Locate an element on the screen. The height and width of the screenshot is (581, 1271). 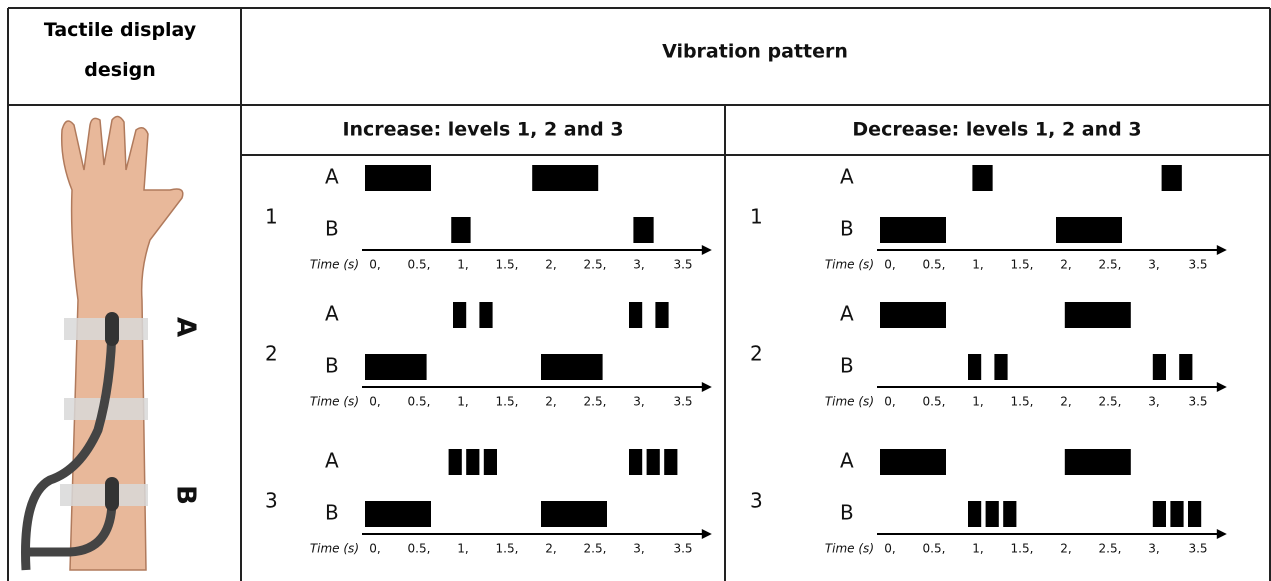
arm-illustration is located at coordinates (102, 343).